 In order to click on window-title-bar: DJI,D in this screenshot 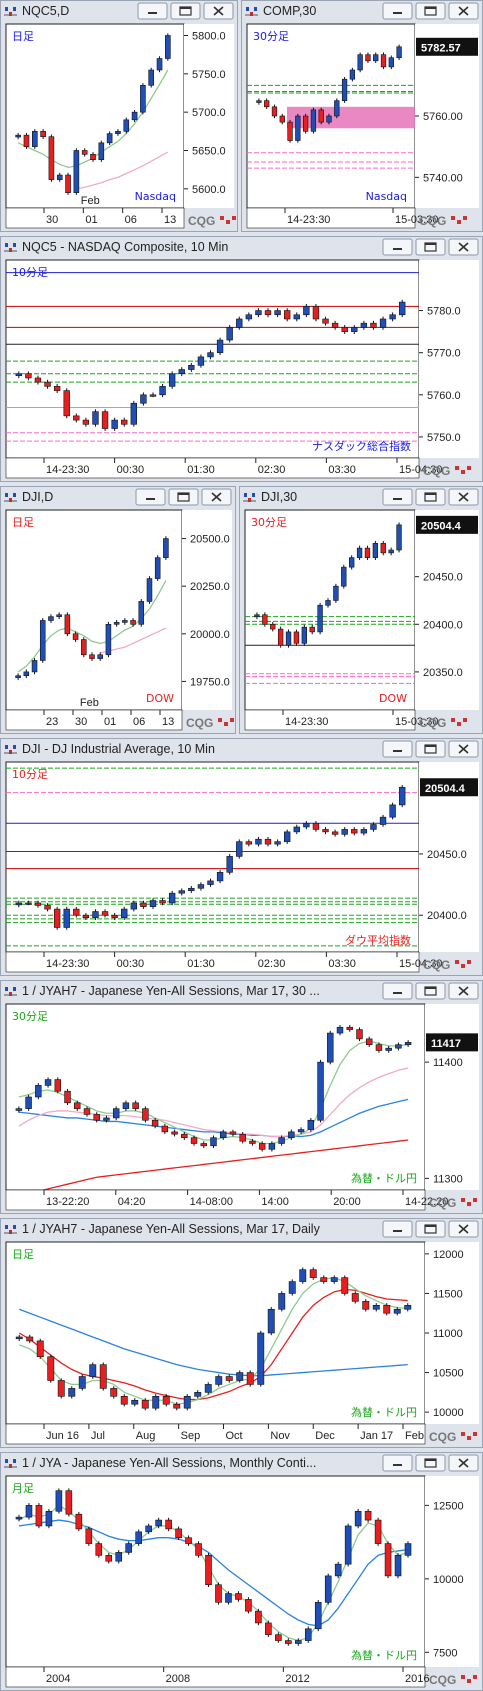, I will do `click(118, 497)`.